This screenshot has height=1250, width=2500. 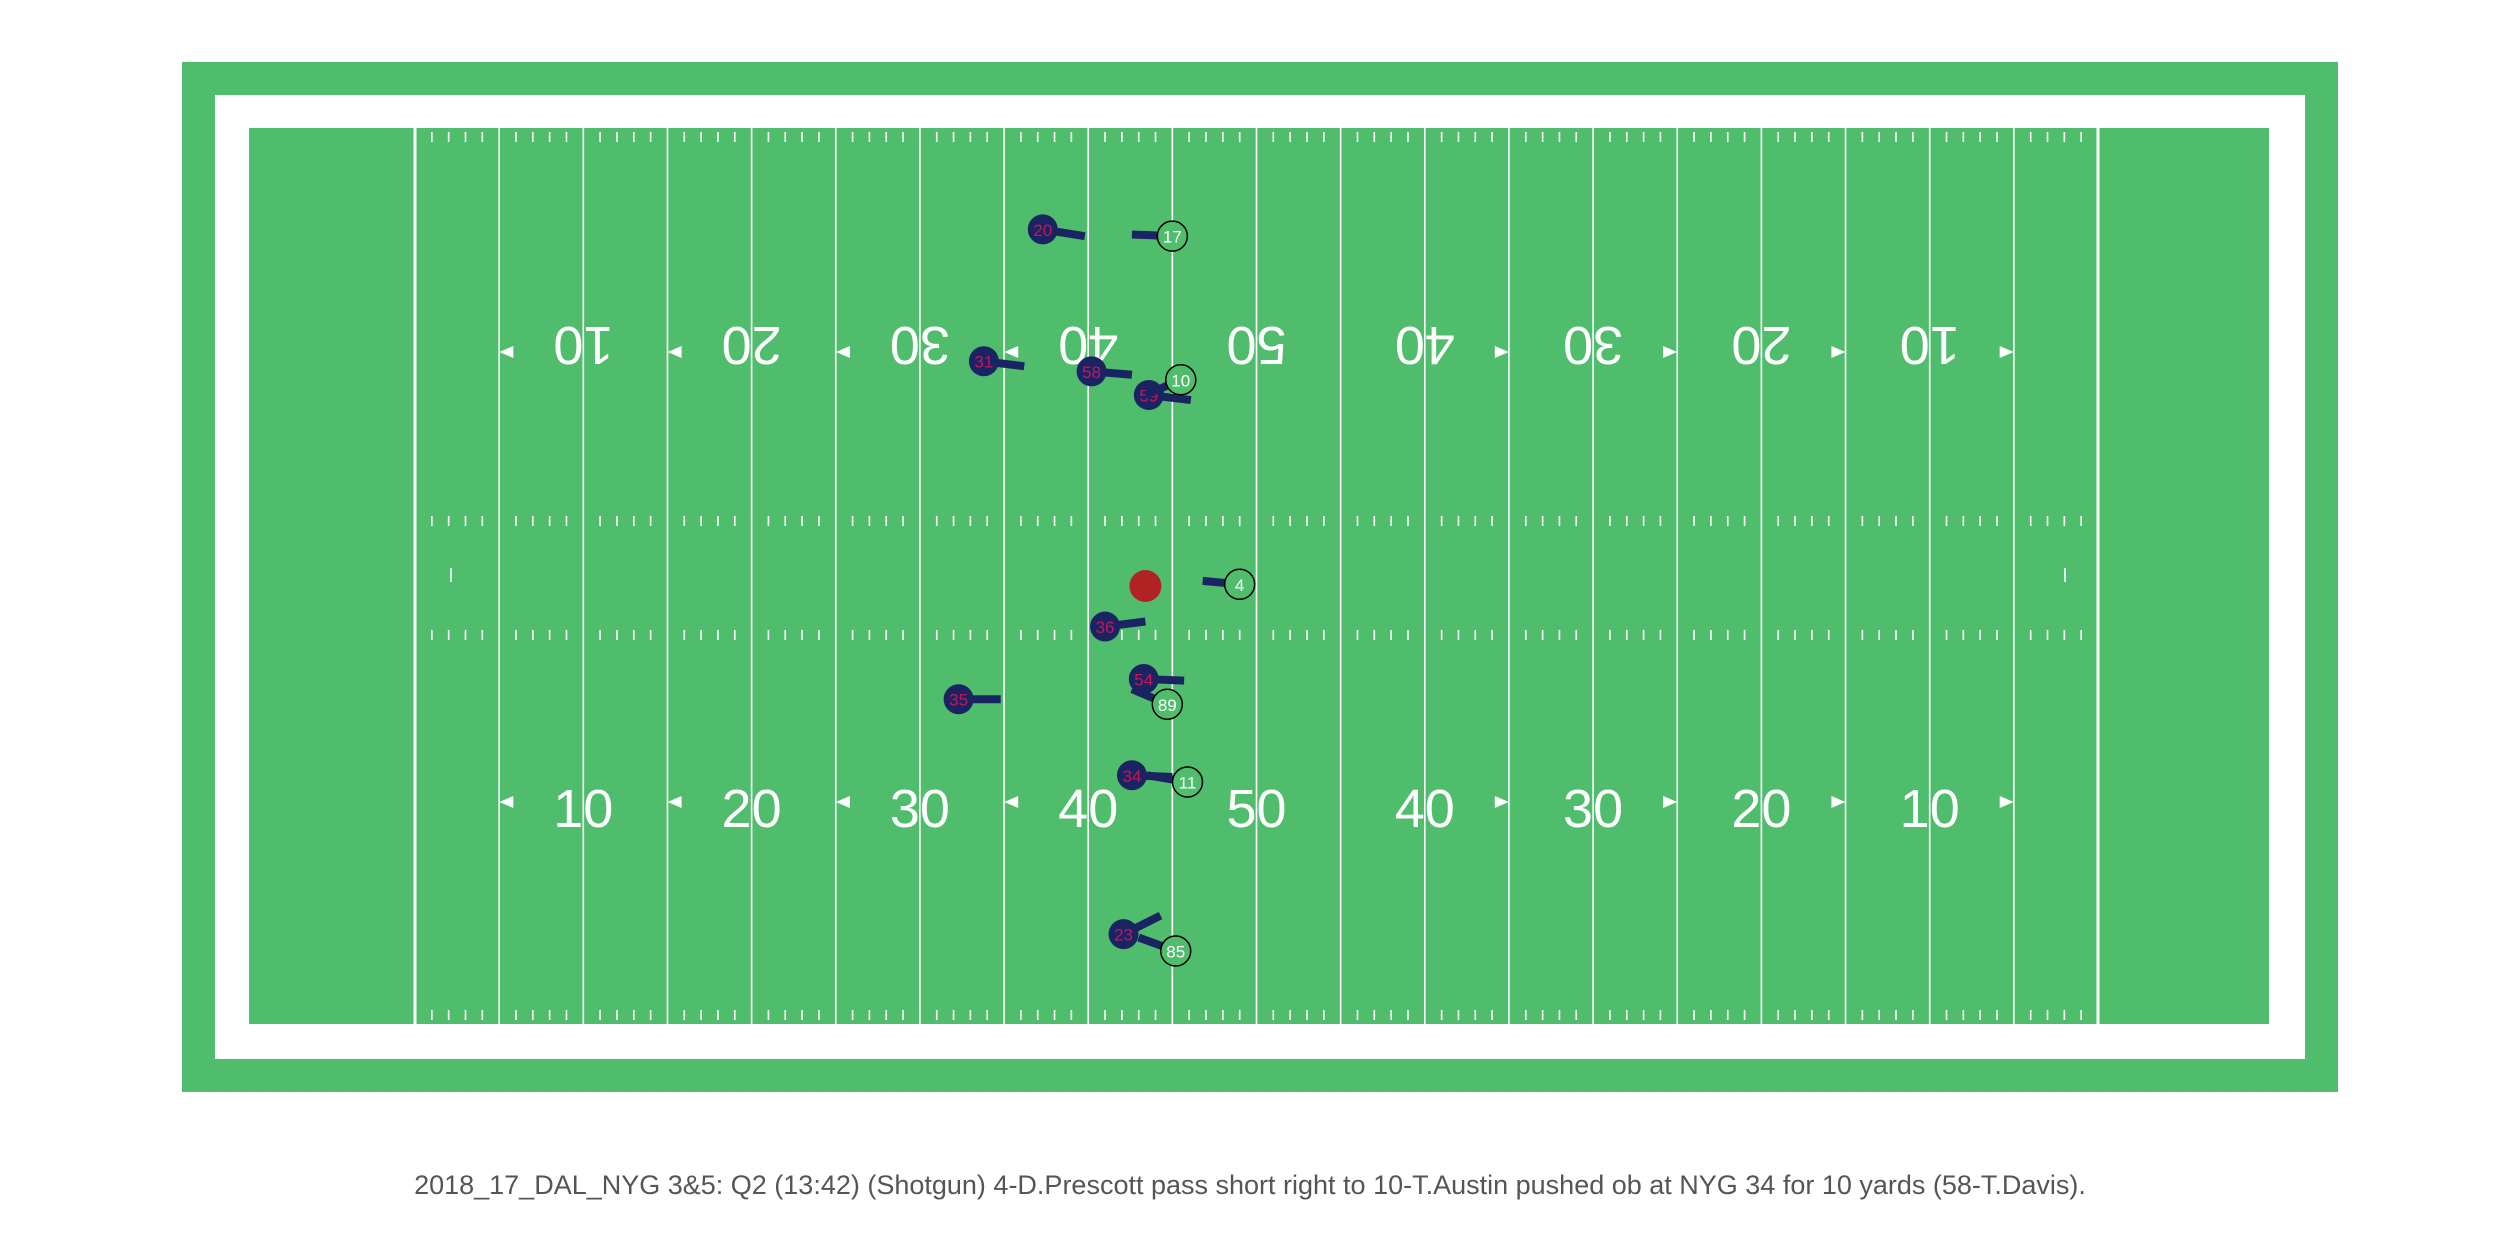 What do you see at coordinates (1099, 590) in the screenshot?
I see `players: 20315859365435342317104891185` at bounding box center [1099, 590].